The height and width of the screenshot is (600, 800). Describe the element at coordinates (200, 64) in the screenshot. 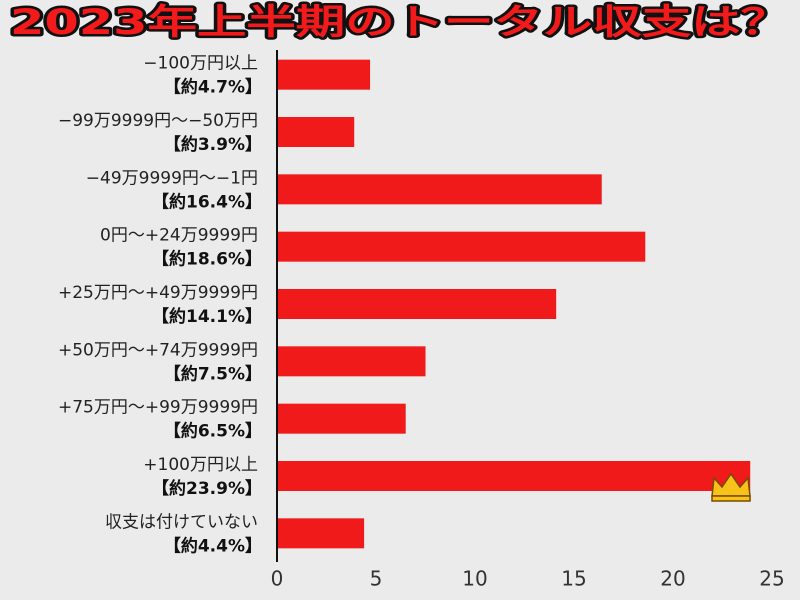

I see `category-label: −100万円以上` at that location.